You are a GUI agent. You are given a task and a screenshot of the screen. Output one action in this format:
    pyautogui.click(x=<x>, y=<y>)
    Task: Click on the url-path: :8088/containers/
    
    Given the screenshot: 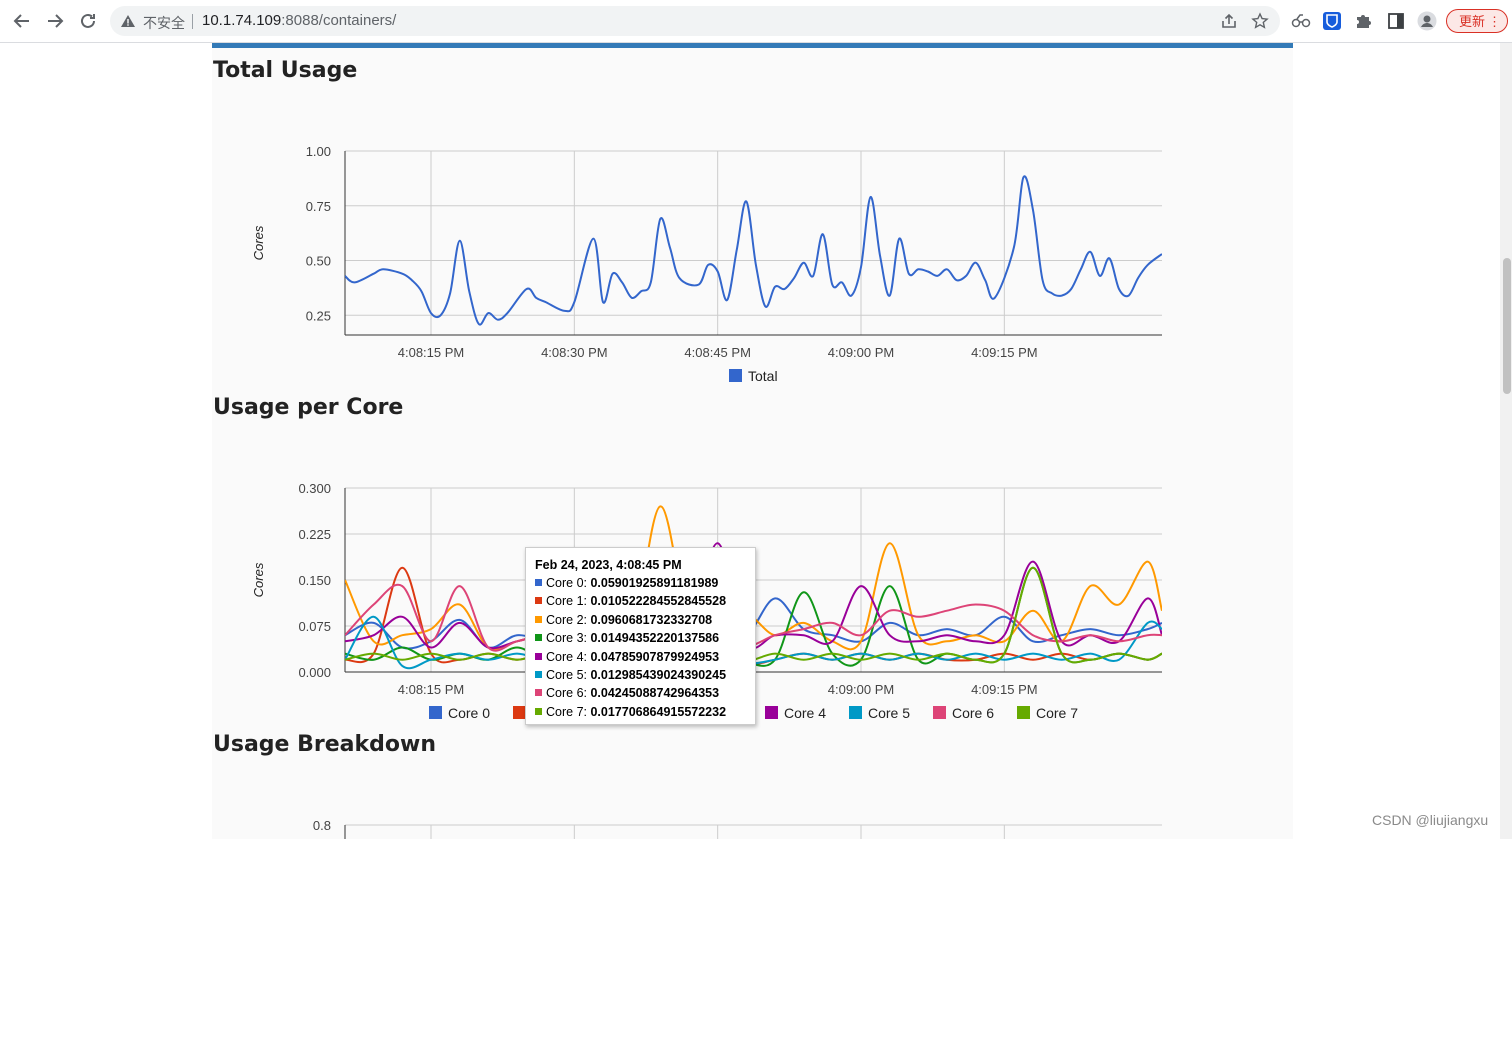 What is the action you would take?
    pyautogui.click(x=339, y=20)
    